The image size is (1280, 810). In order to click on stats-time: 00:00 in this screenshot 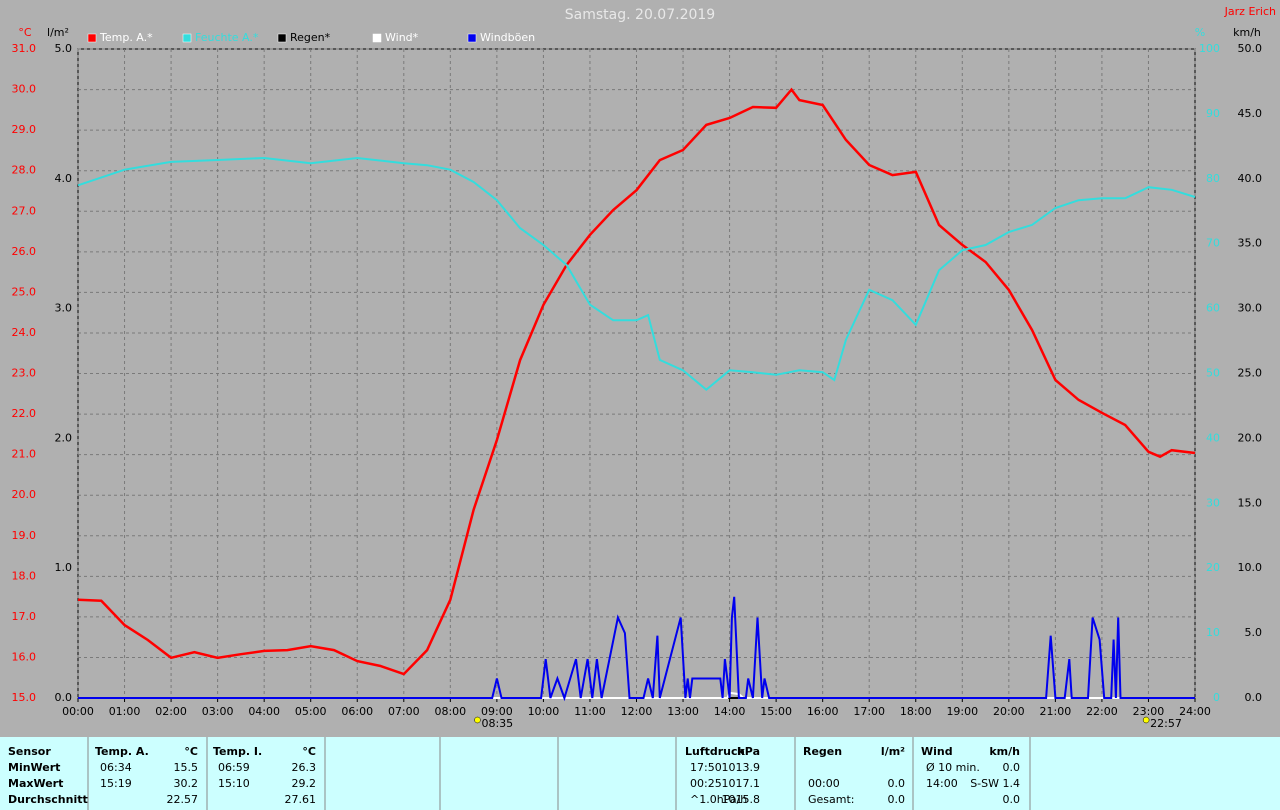, I will do `click(824, 783)`.